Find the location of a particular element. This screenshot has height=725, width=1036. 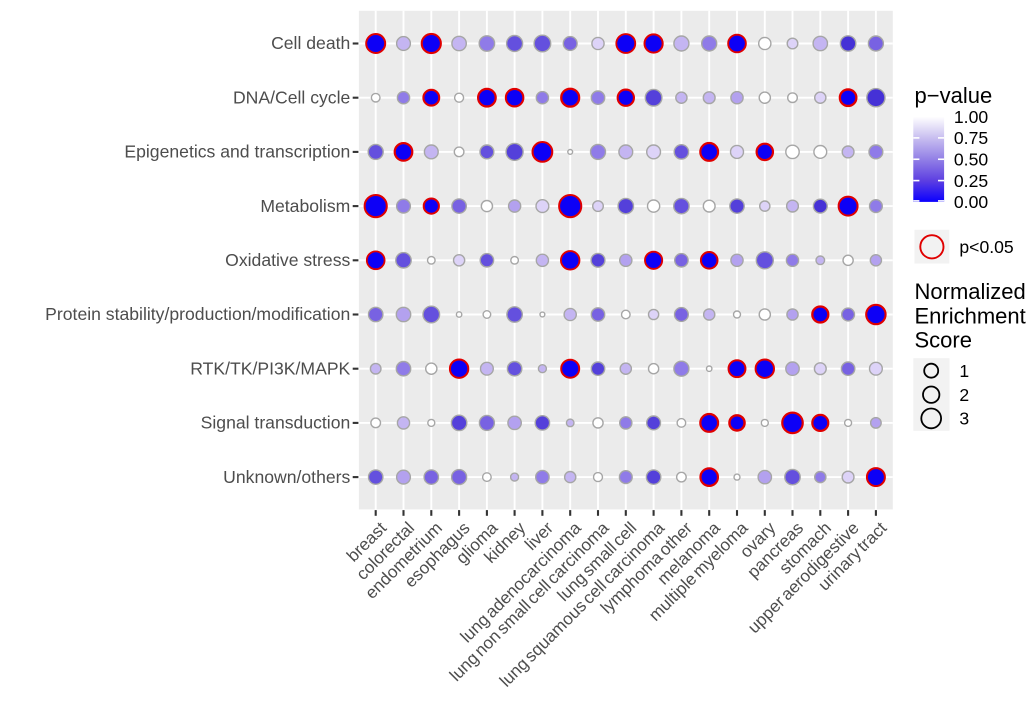

svg-text: Score is located at coordinates (943, 340).